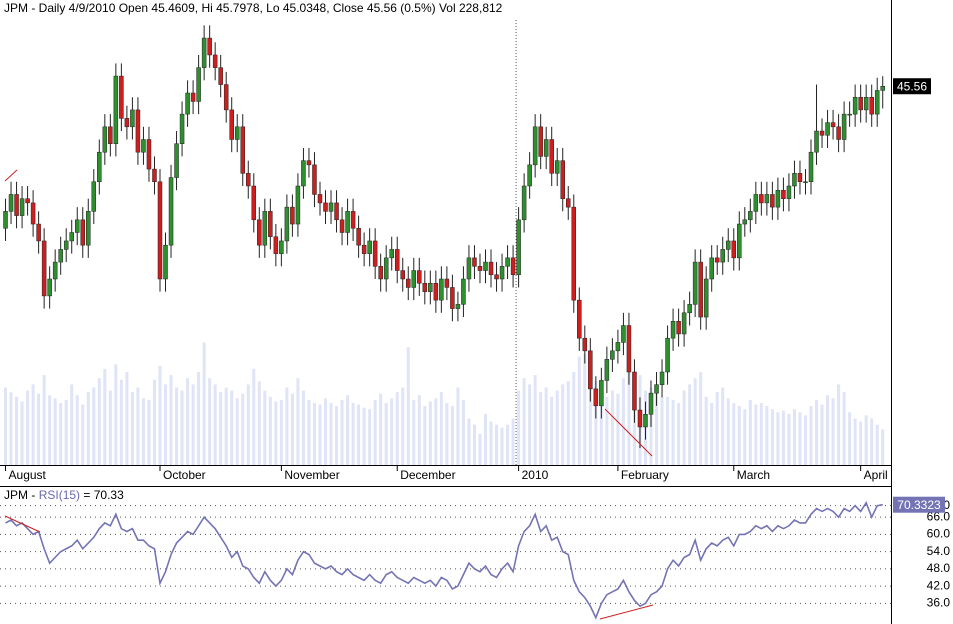  What do you see at coordinates (628, 432) in the screenshot?
I see `trend-annotation` at bounding box center [628, 432].